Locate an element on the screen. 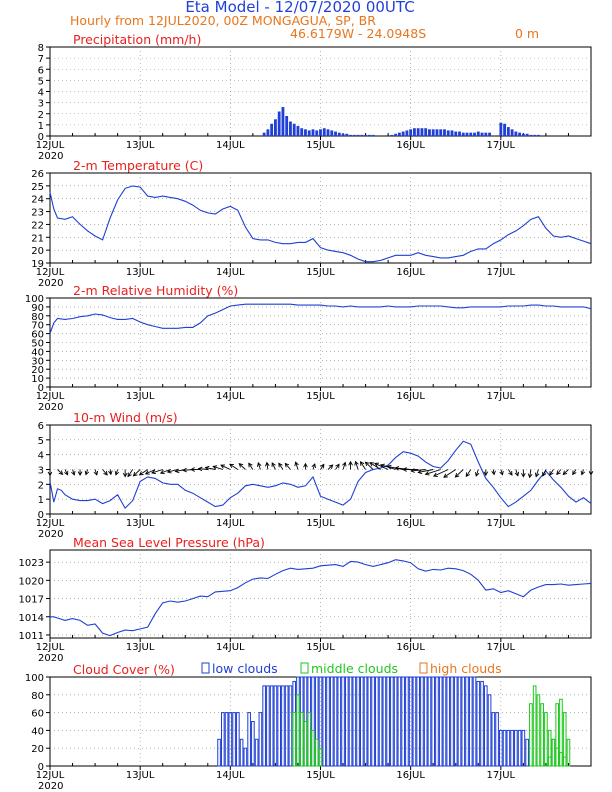 Image resolution: width=612 pixels, height=792 pixels. y-tick-label: 90 is located at coordinates (37, 308).